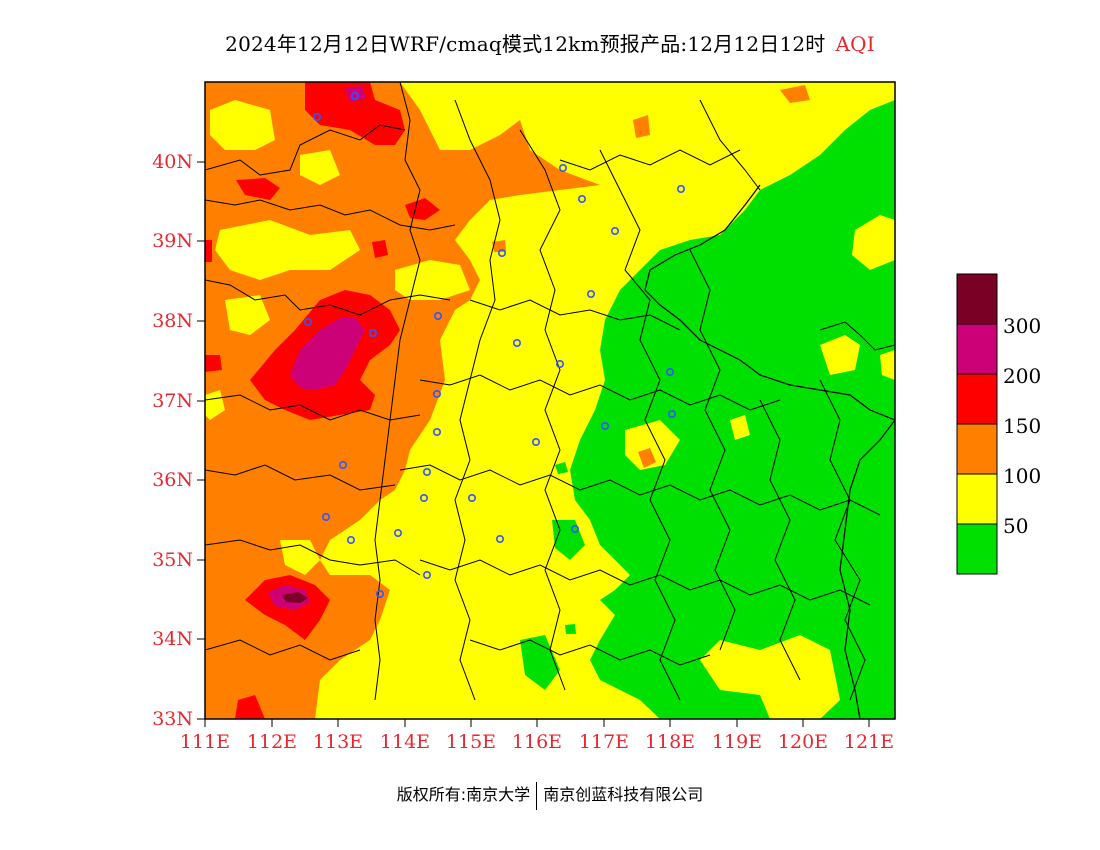  I want to click on copyright-line: 版权所有:南京大学 南京创蓝科技有限公司, so click(550, 795).